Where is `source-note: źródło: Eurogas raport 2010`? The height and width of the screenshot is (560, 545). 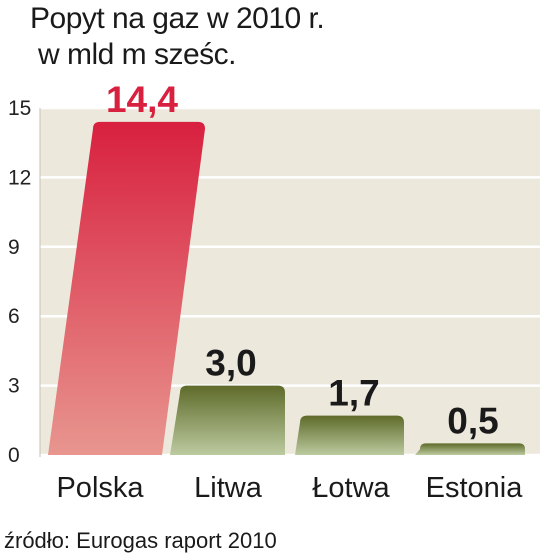 source-note: źródło: Eurogas raport 2010 is located at coordinates (140, 540).